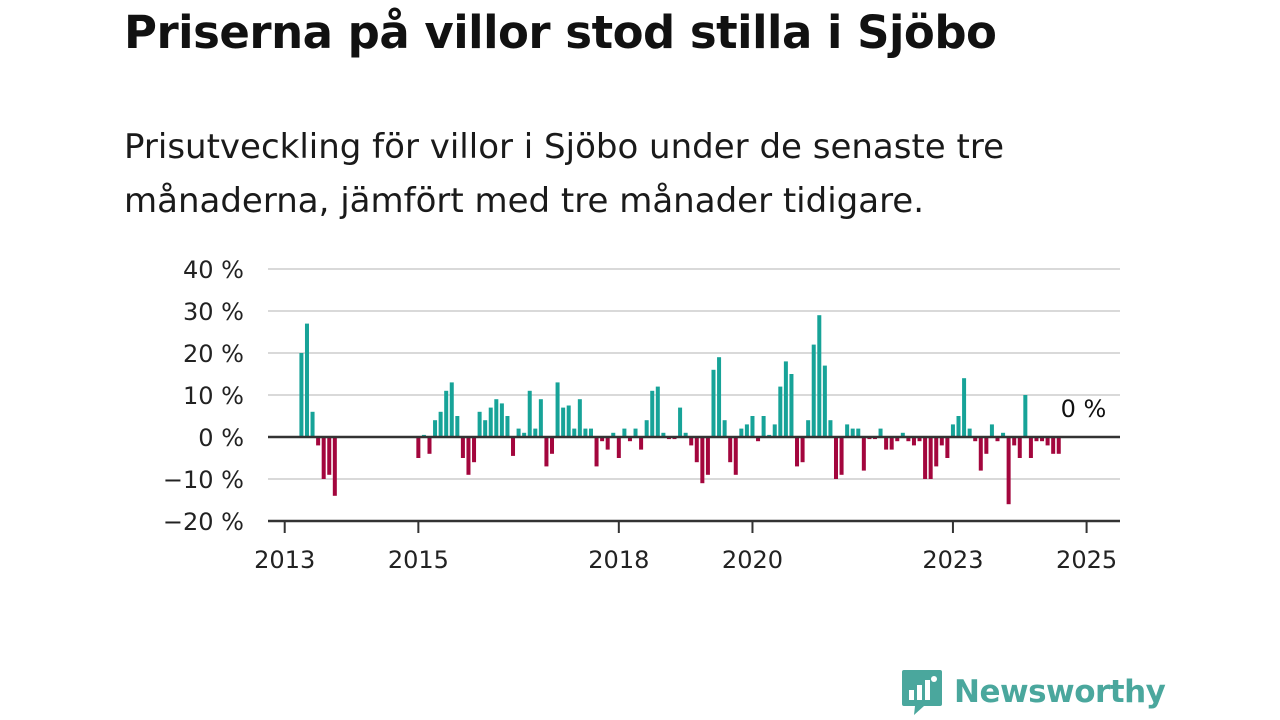 The width and height of the screenshot is (1280, 720). I want to click on last-value-label: 0 %, so click(1084, 409).